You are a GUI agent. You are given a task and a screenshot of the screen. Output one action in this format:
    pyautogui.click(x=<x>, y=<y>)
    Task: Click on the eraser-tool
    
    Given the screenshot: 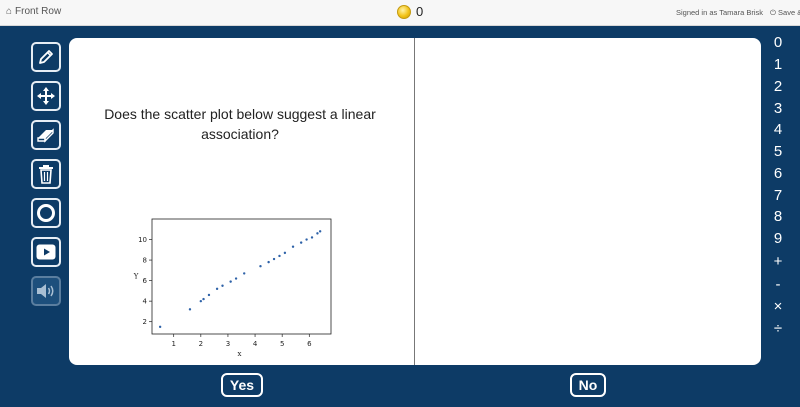 What is the action you would take?
    pyautogui.click(x=46, y=135)
    